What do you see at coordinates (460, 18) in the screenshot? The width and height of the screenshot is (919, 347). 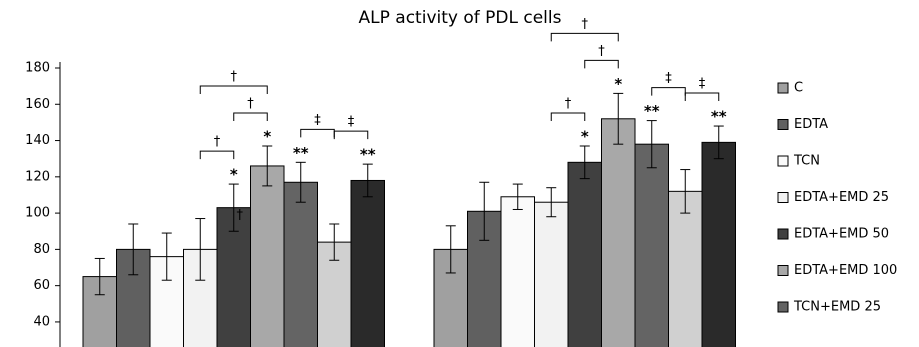 I see `chart-title: ALP activity of PDL cells` at bounding box center [460, 18].